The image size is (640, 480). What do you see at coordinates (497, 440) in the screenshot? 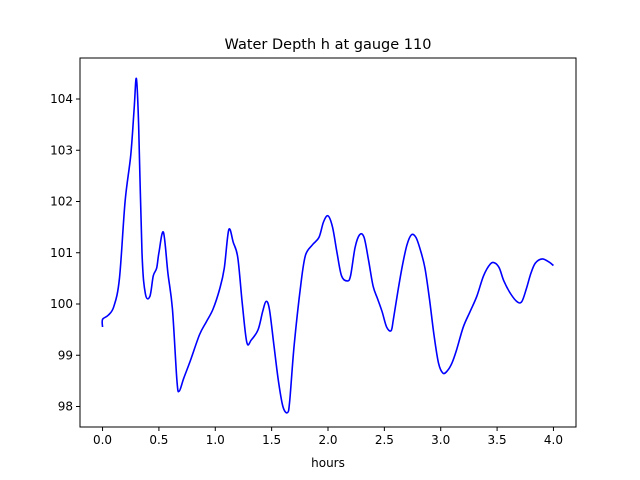
I see `x-tick-label: 3.5` at bounding box center [497, 440].